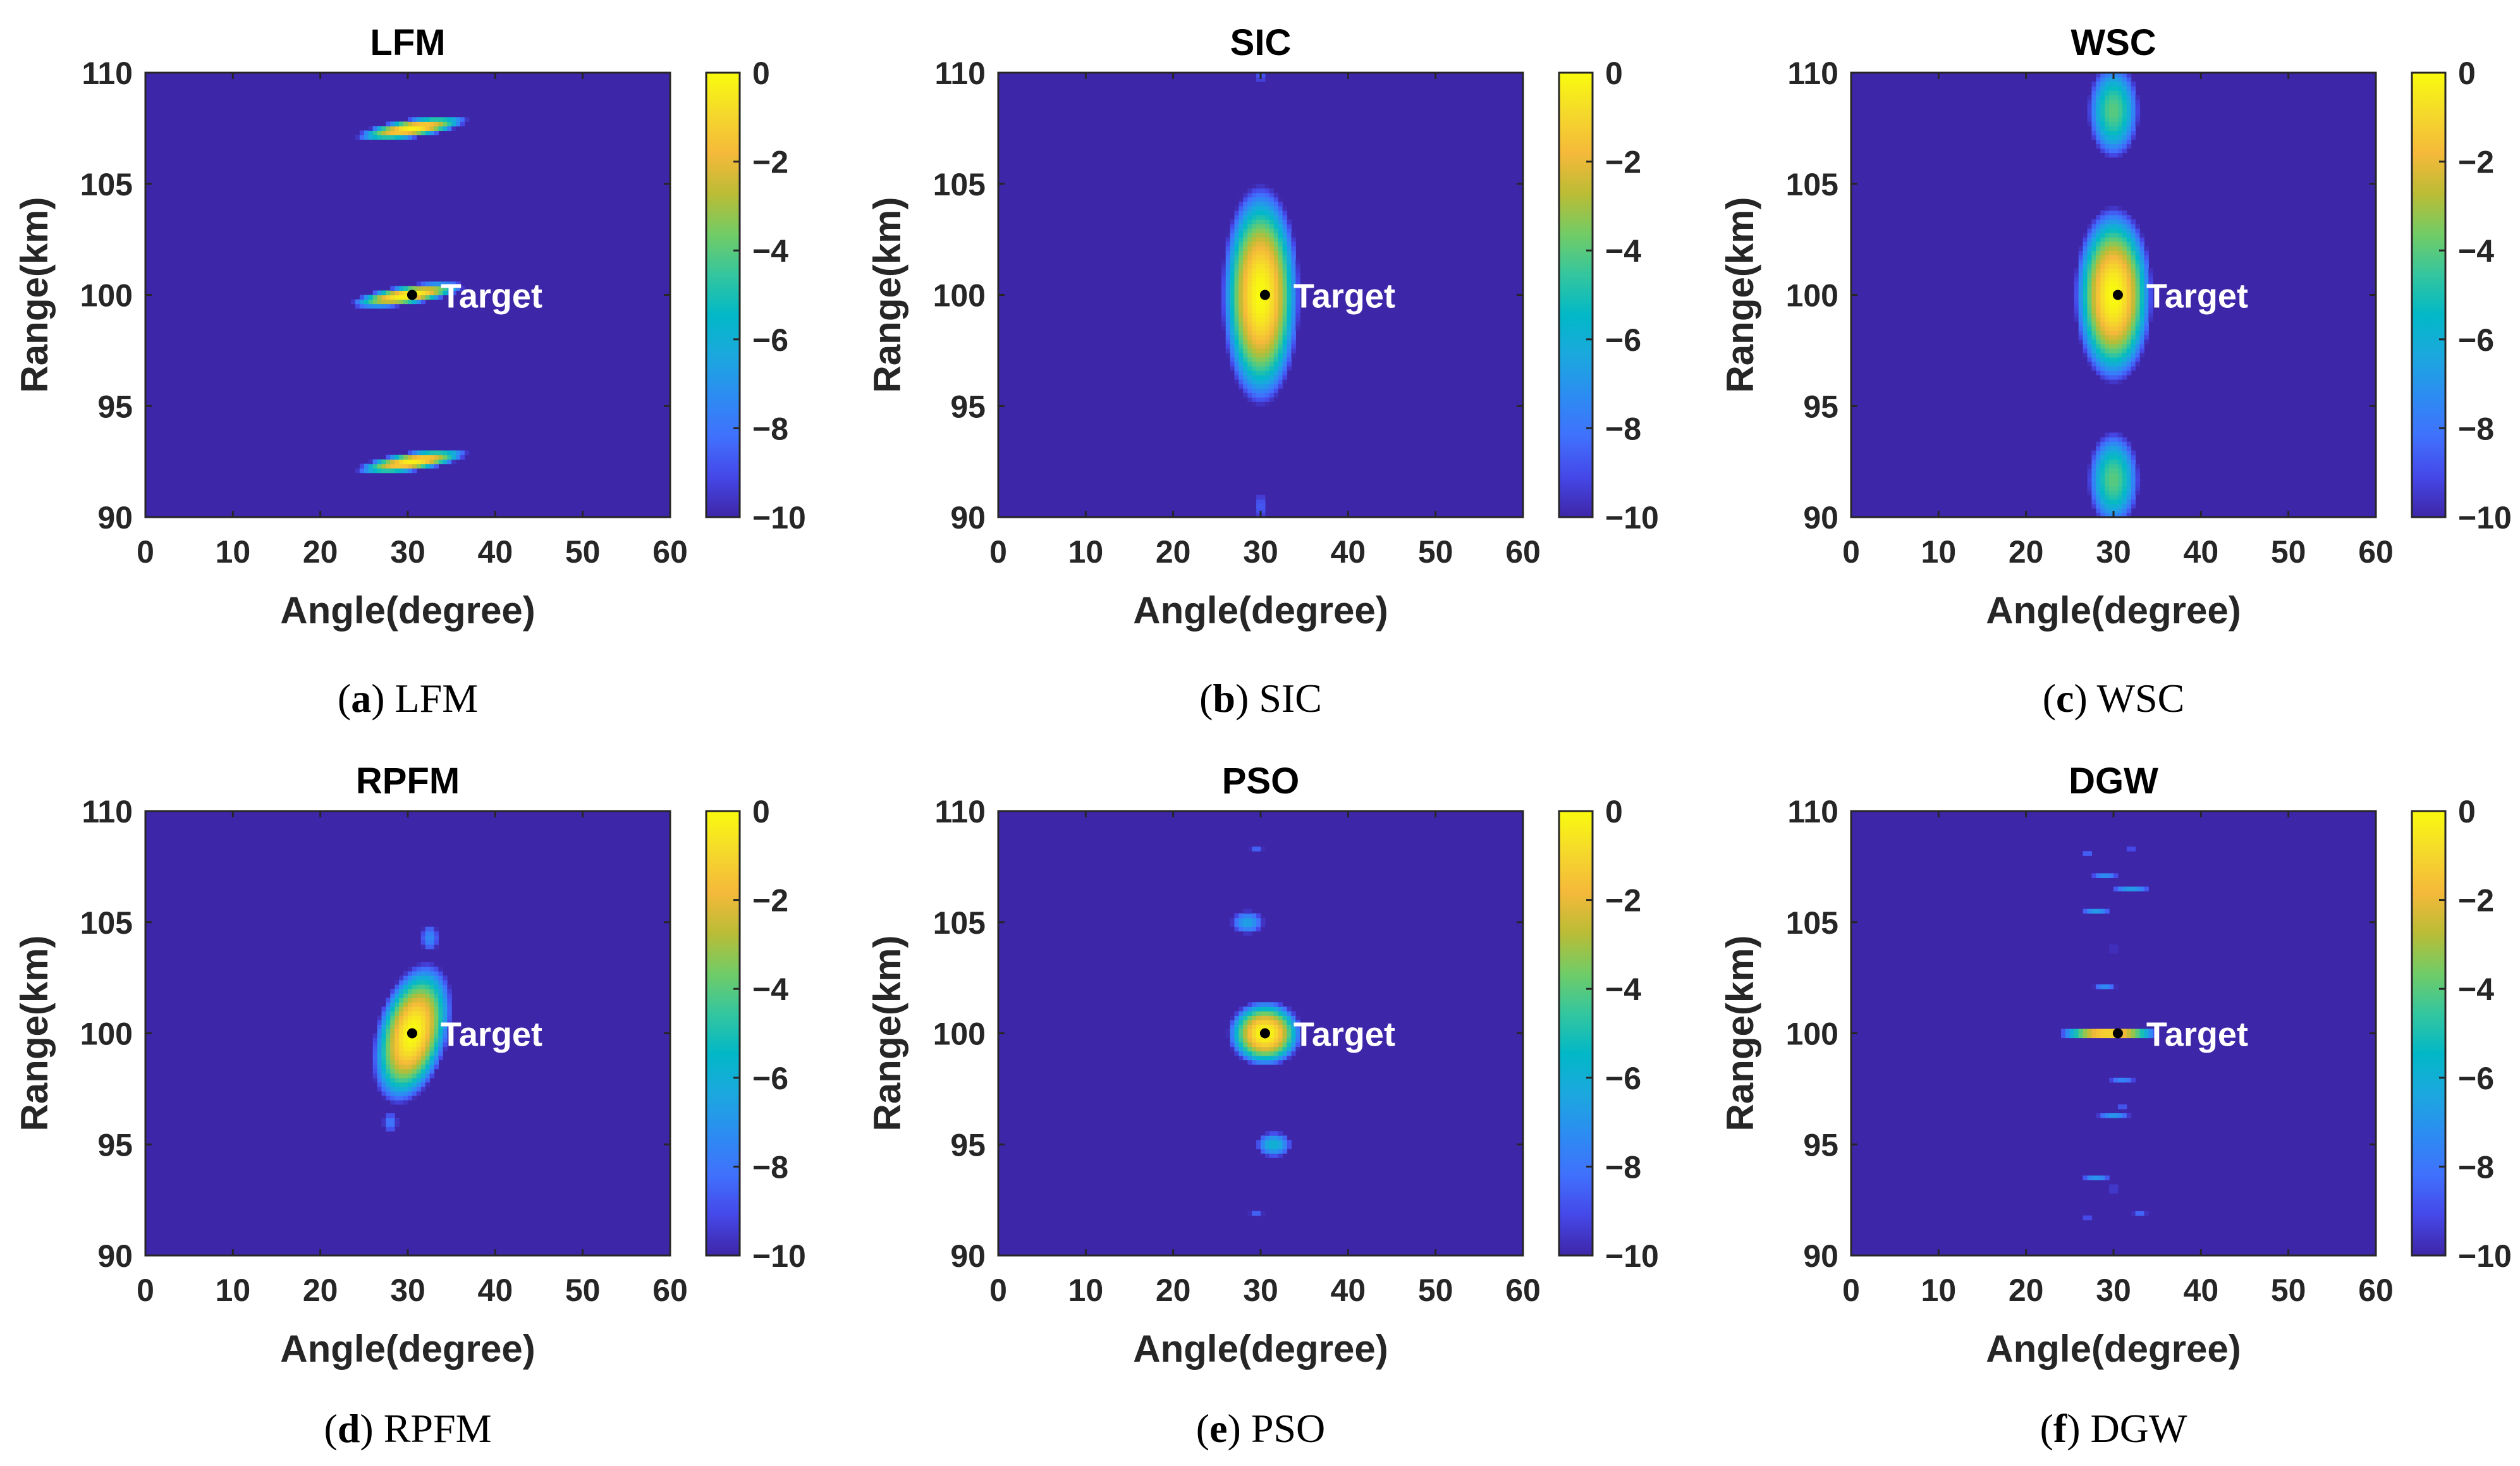 The image size is (2520, 1466). I want to click on caption-paren-close: ), so click(1239, 1429).